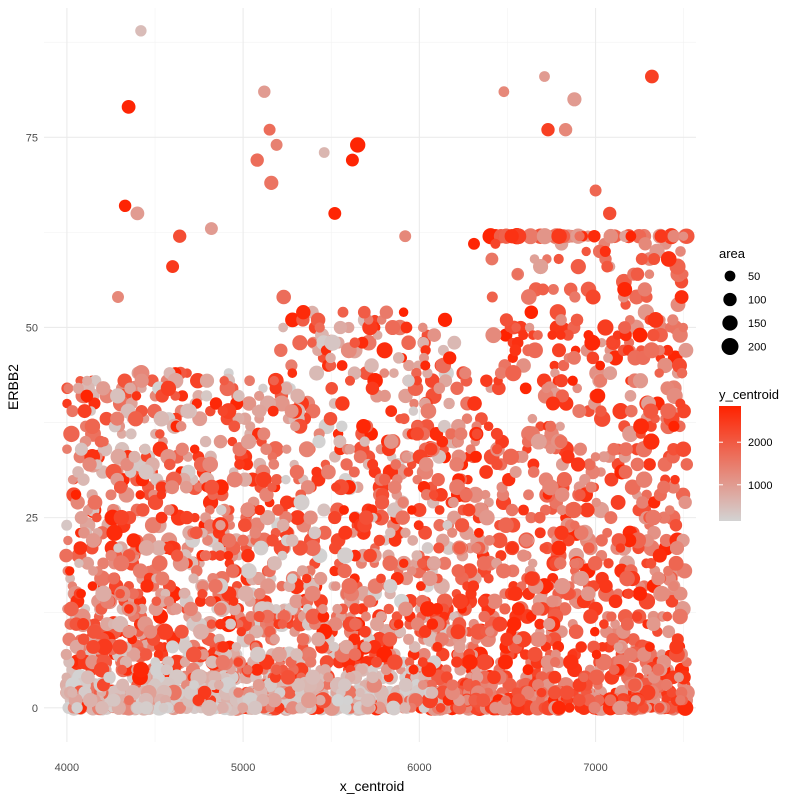 The image size is (800, 800). Describe the element at coordinates (35, 709) in the screenshot. I see `y-tick-label: 0` at that location.